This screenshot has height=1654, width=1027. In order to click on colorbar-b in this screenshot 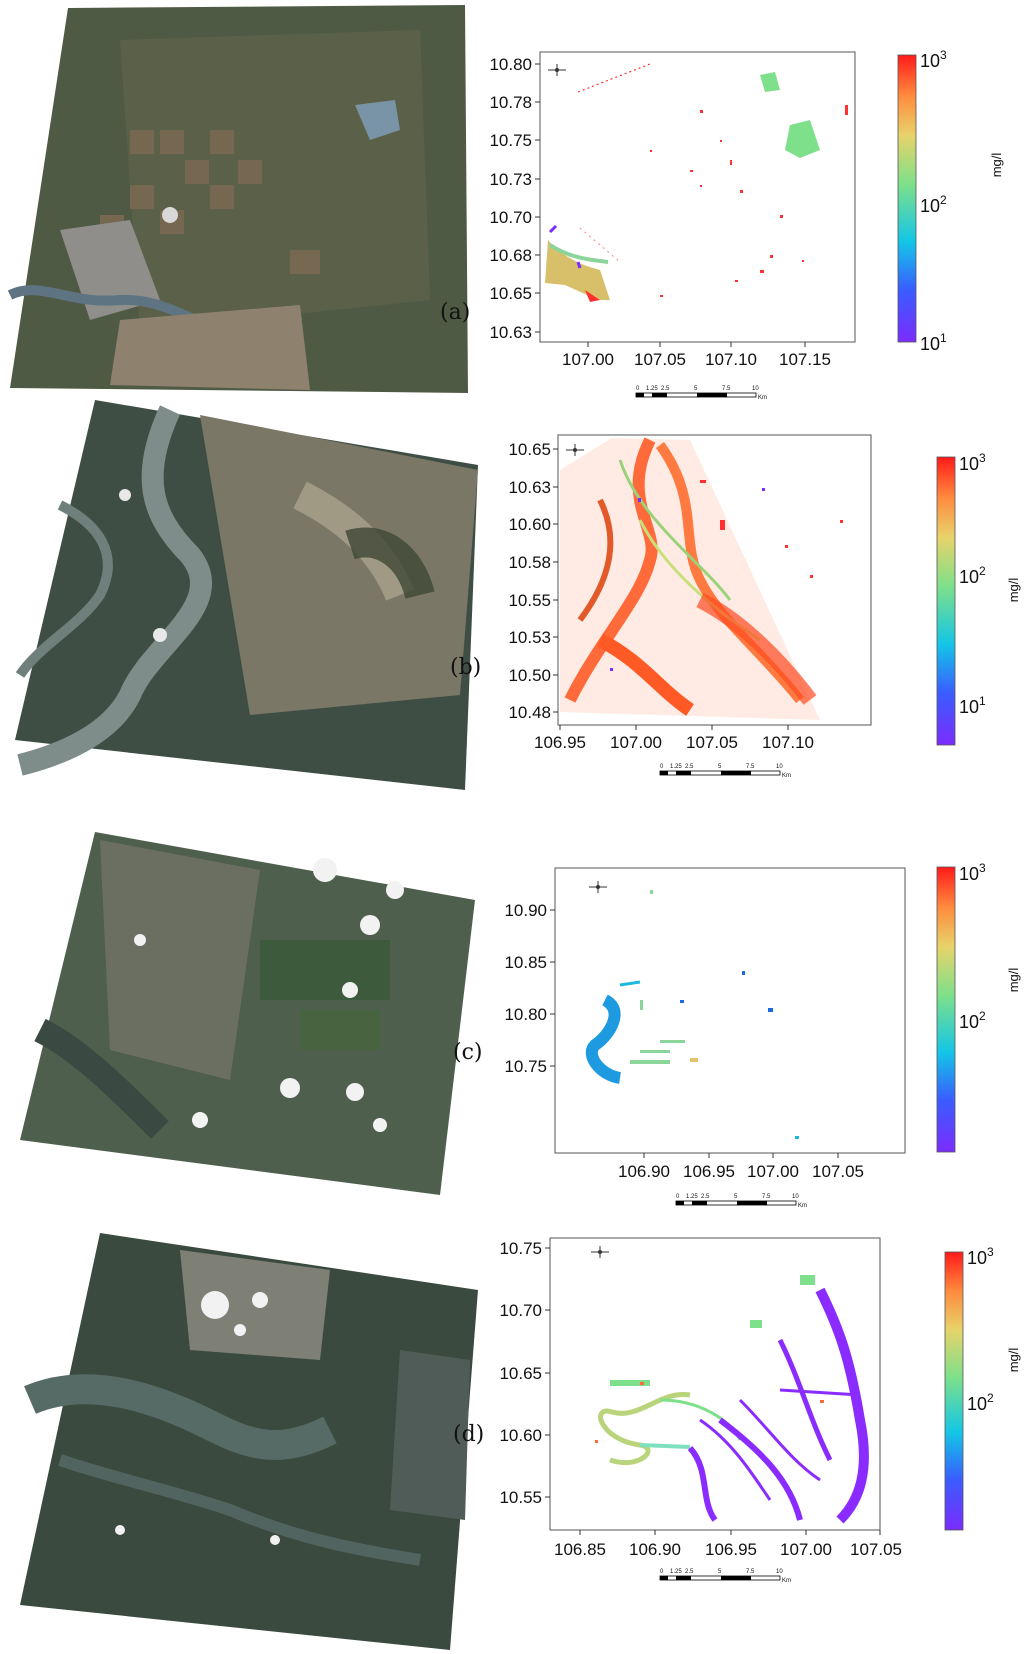, I will do `click(946, 601)`.